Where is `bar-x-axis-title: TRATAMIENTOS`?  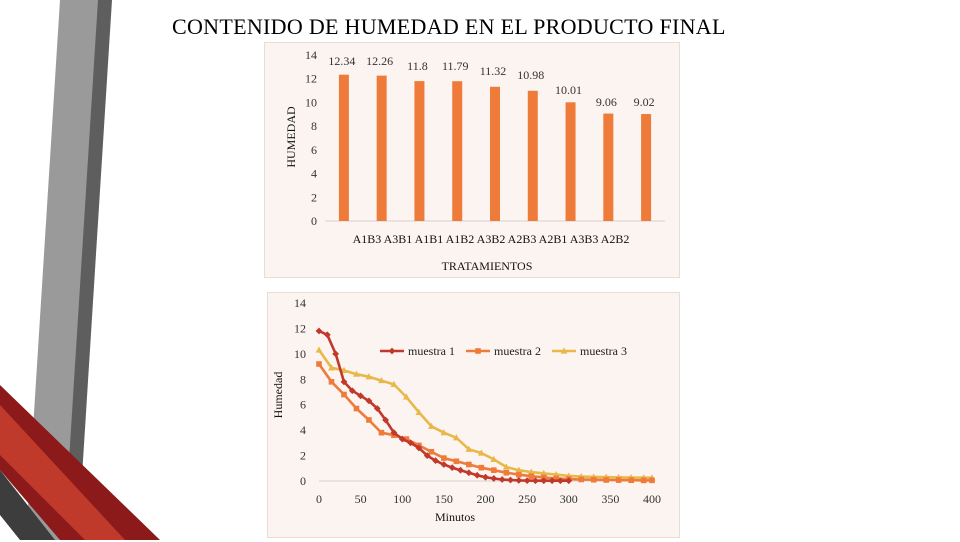
bar-x-axis-title: TRATAMIENTOS is located at coordinates (487, 266).